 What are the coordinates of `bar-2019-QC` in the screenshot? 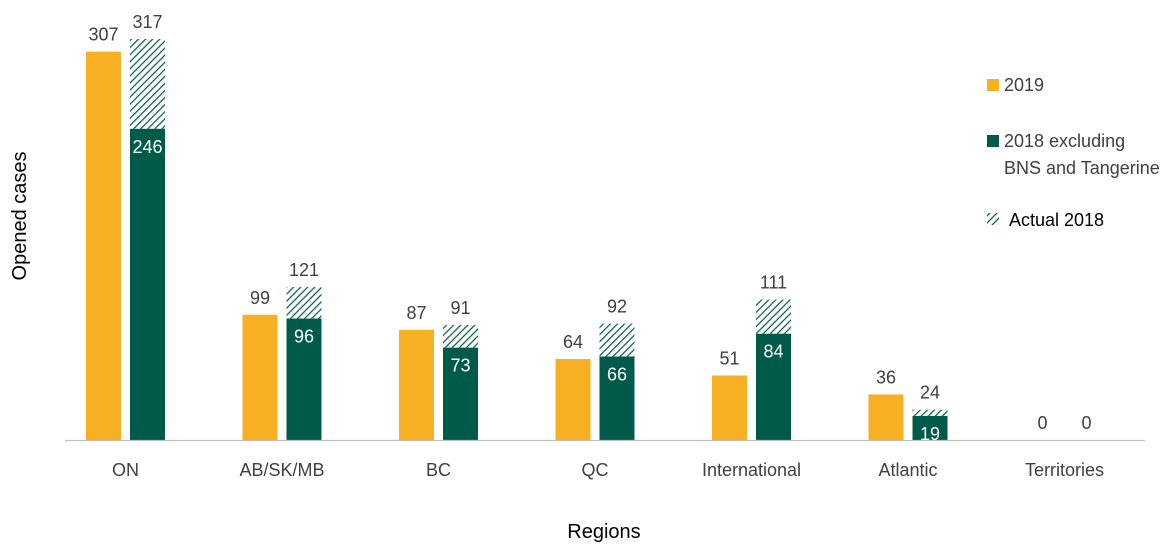 It's located at (573, 399).